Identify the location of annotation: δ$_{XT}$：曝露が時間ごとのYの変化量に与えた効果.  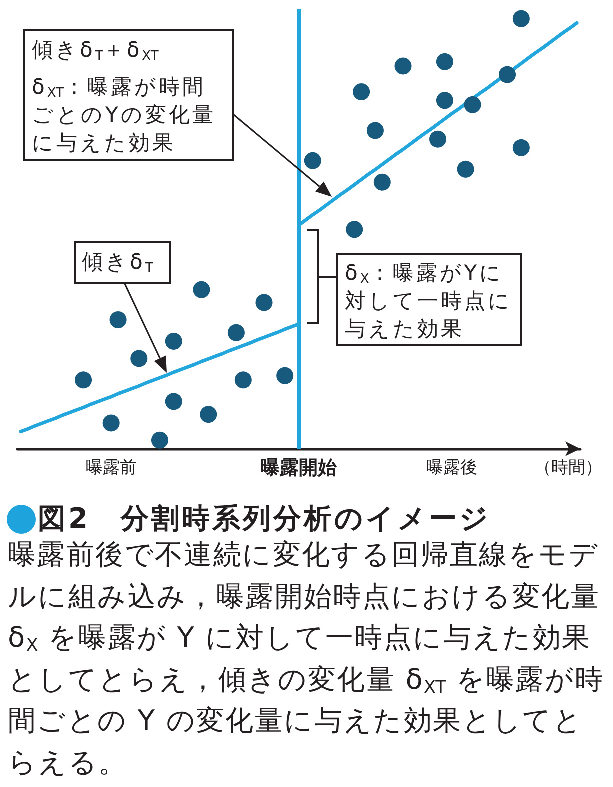
(124, 115).